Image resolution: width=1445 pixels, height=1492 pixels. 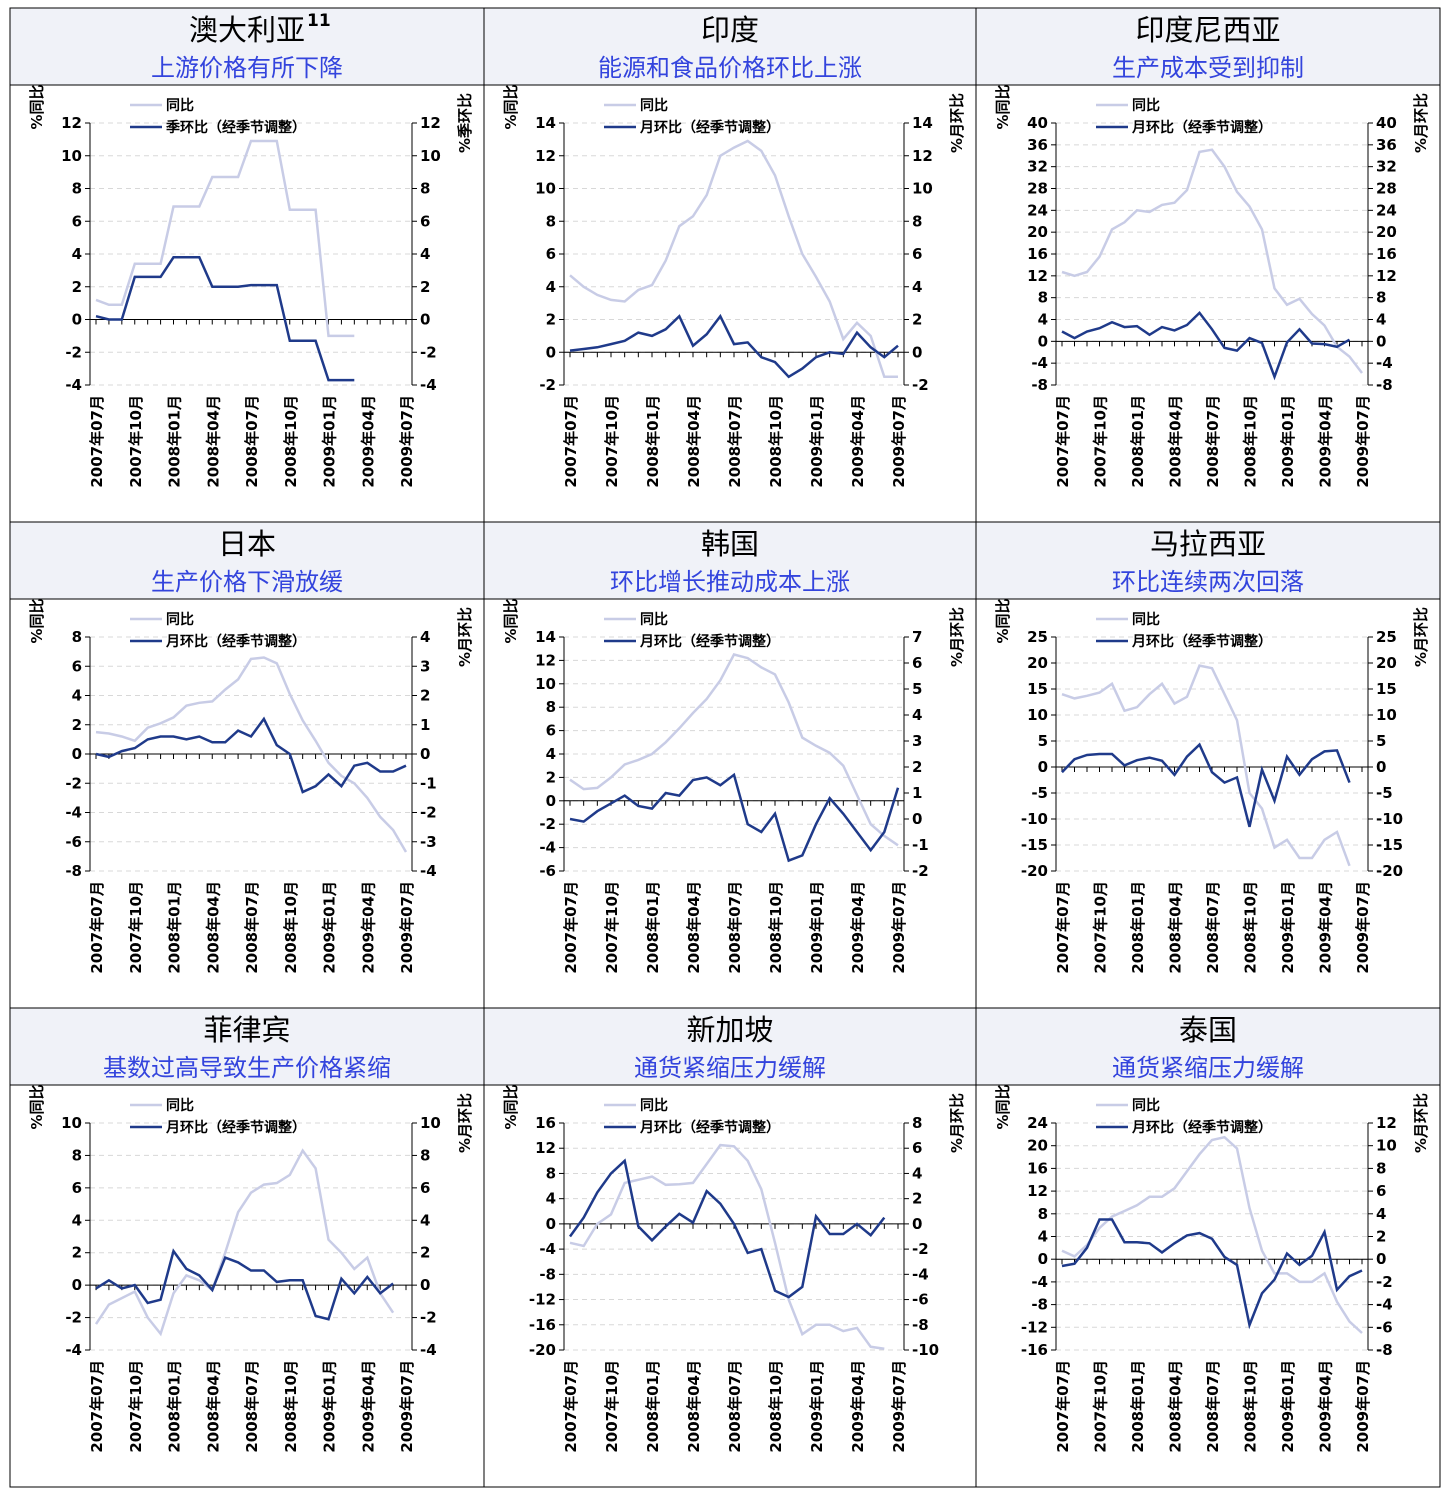 What do you see at coordinates (545, 1123) in the screenshot?
I see `y-tick-label: 16` at bounding box center [545, 1123].